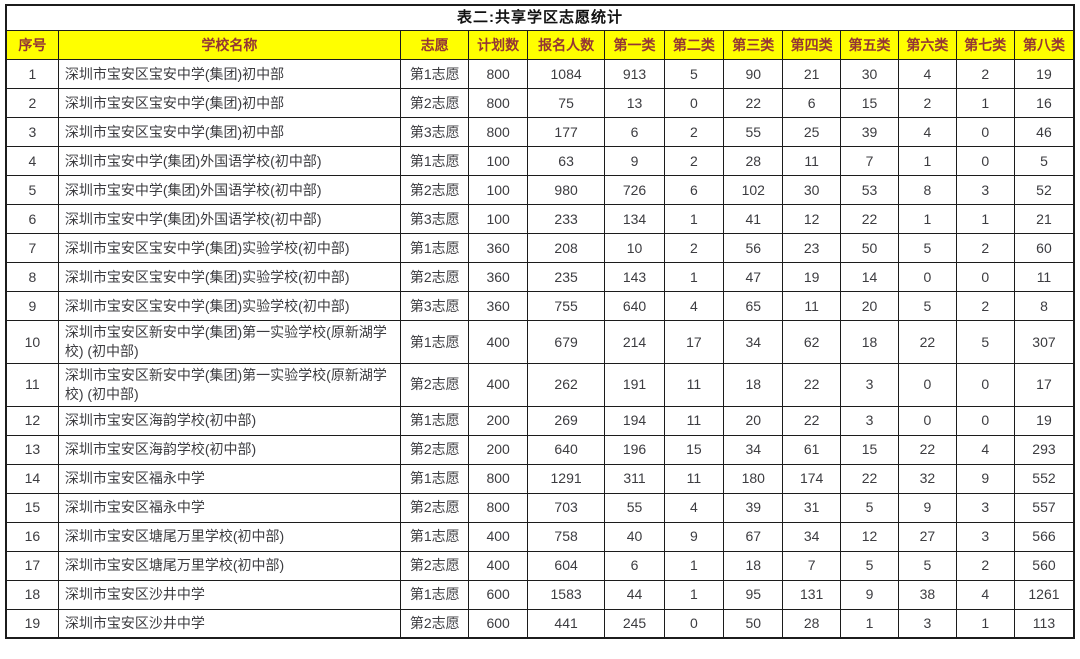 This screenshot has width=1080, height=659. I want to click on table-cell: 17, so click(32, 565).